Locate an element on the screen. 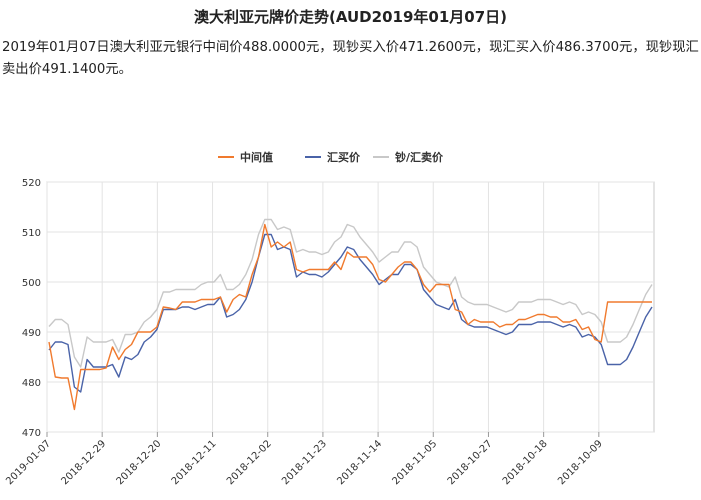 The image size is (701, 500). x-tick-label: 2018-12-02 is located at coordinates (249, 462).